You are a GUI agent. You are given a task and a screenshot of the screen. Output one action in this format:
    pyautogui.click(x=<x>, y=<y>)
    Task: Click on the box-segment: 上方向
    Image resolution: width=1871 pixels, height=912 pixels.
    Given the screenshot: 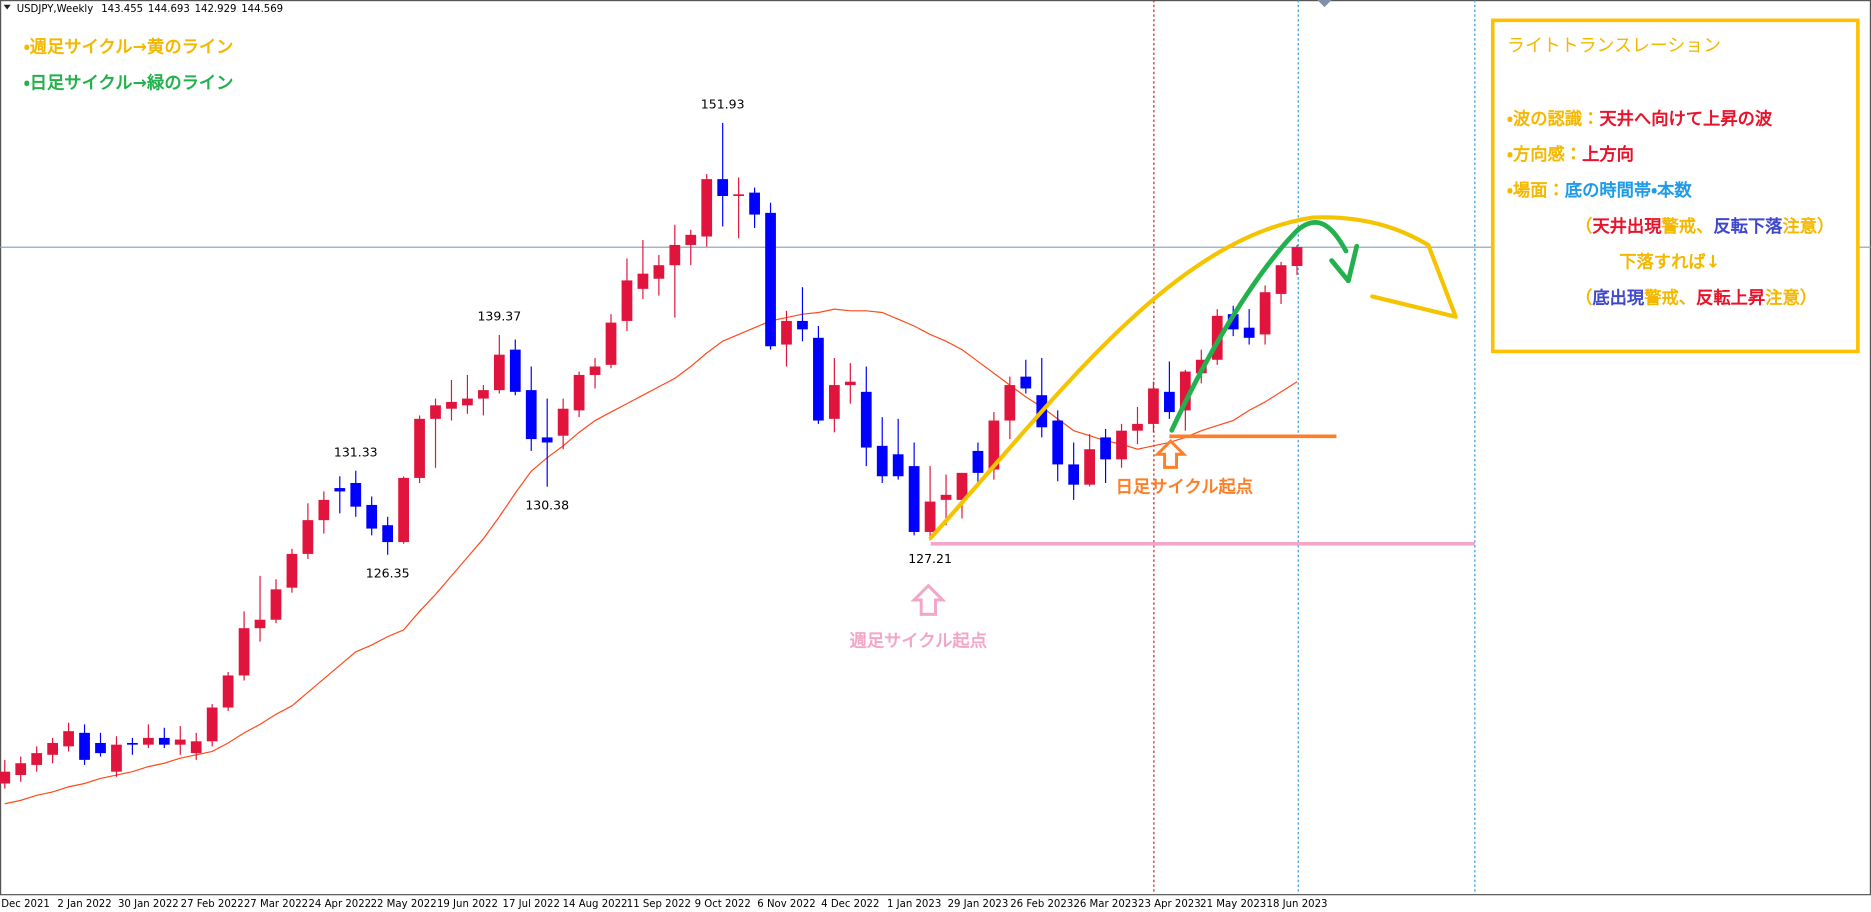 What is the action you would take?
    pyautogui.click(x=1608, y=154)
    